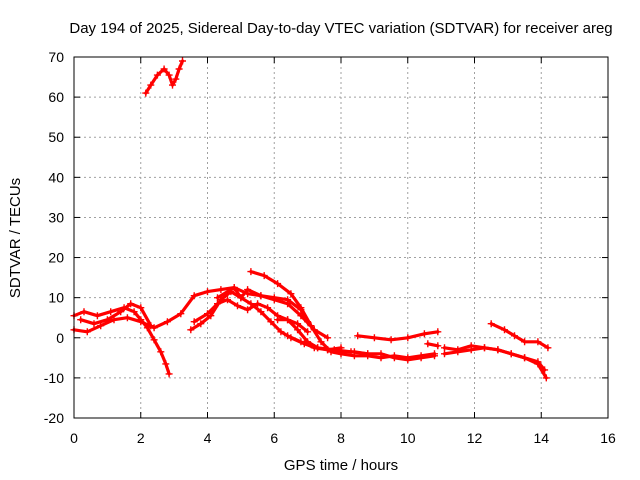  What do you see at coordinates (56, 97) in the screenshot?
I see `y-tick-label: 60` at bounding box center [56, 97].